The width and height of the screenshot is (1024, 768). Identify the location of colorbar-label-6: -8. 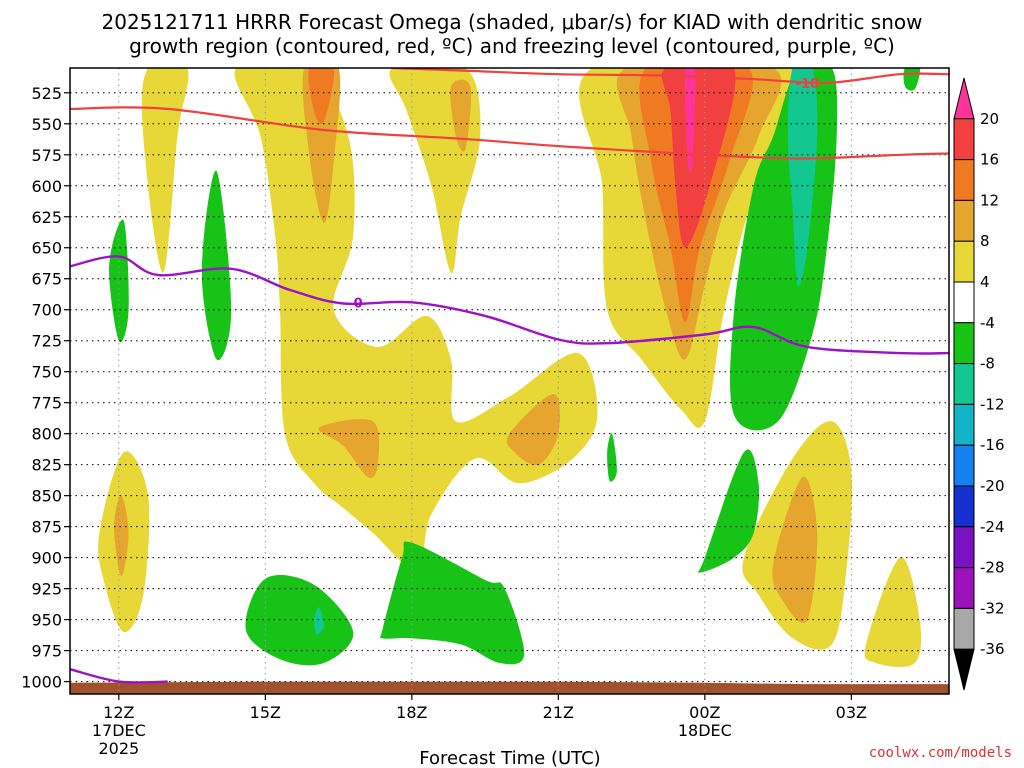
(987, 364).